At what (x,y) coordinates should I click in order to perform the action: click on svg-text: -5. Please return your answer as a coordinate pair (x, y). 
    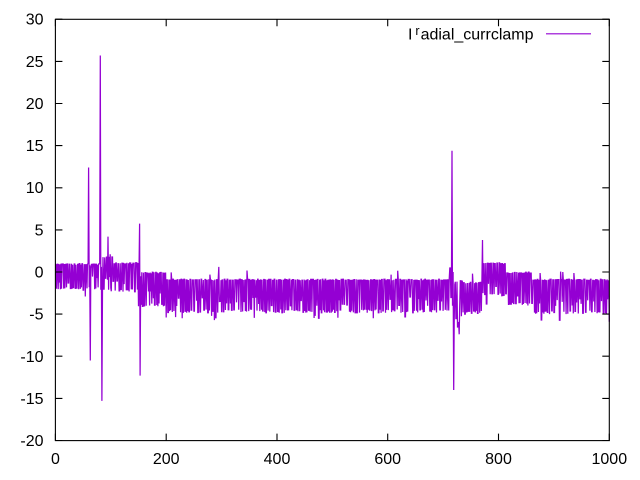
    Looking at the image, I should click on (36, 315).